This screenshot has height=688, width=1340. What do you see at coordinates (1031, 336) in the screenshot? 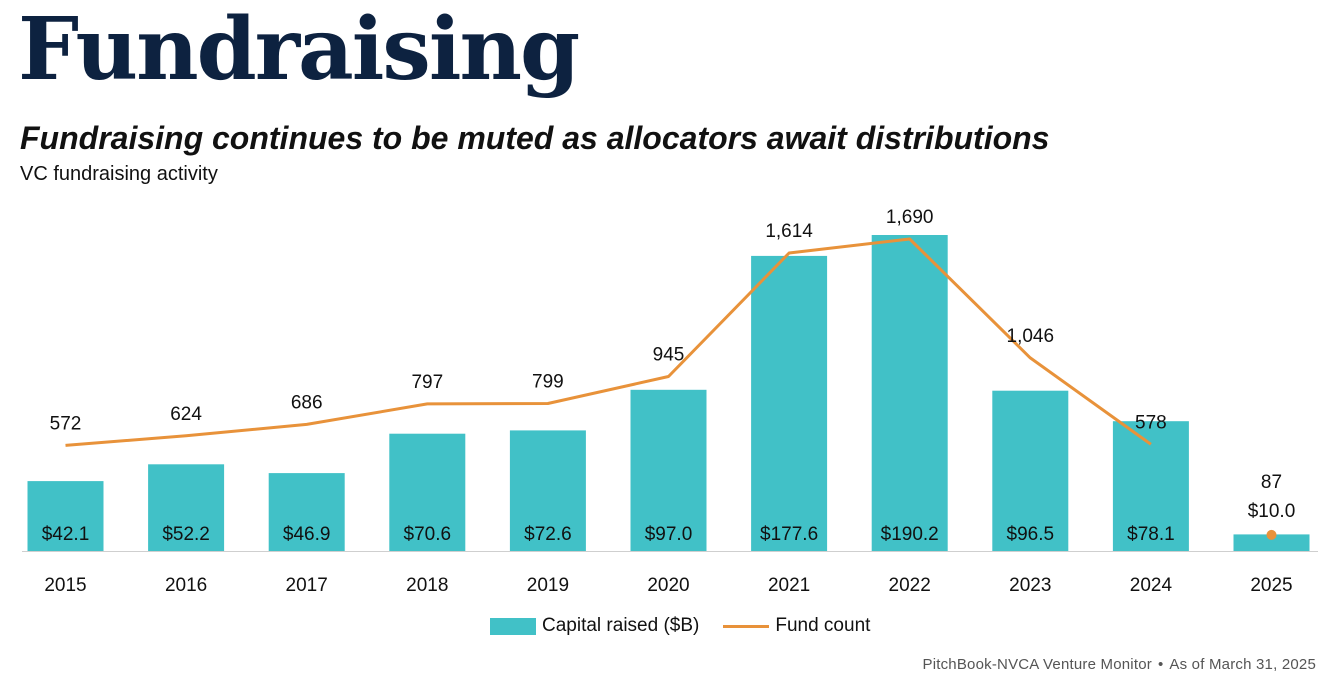
I see `fund-count-label-2023: 1,046` at bounding box center [1031, 336].